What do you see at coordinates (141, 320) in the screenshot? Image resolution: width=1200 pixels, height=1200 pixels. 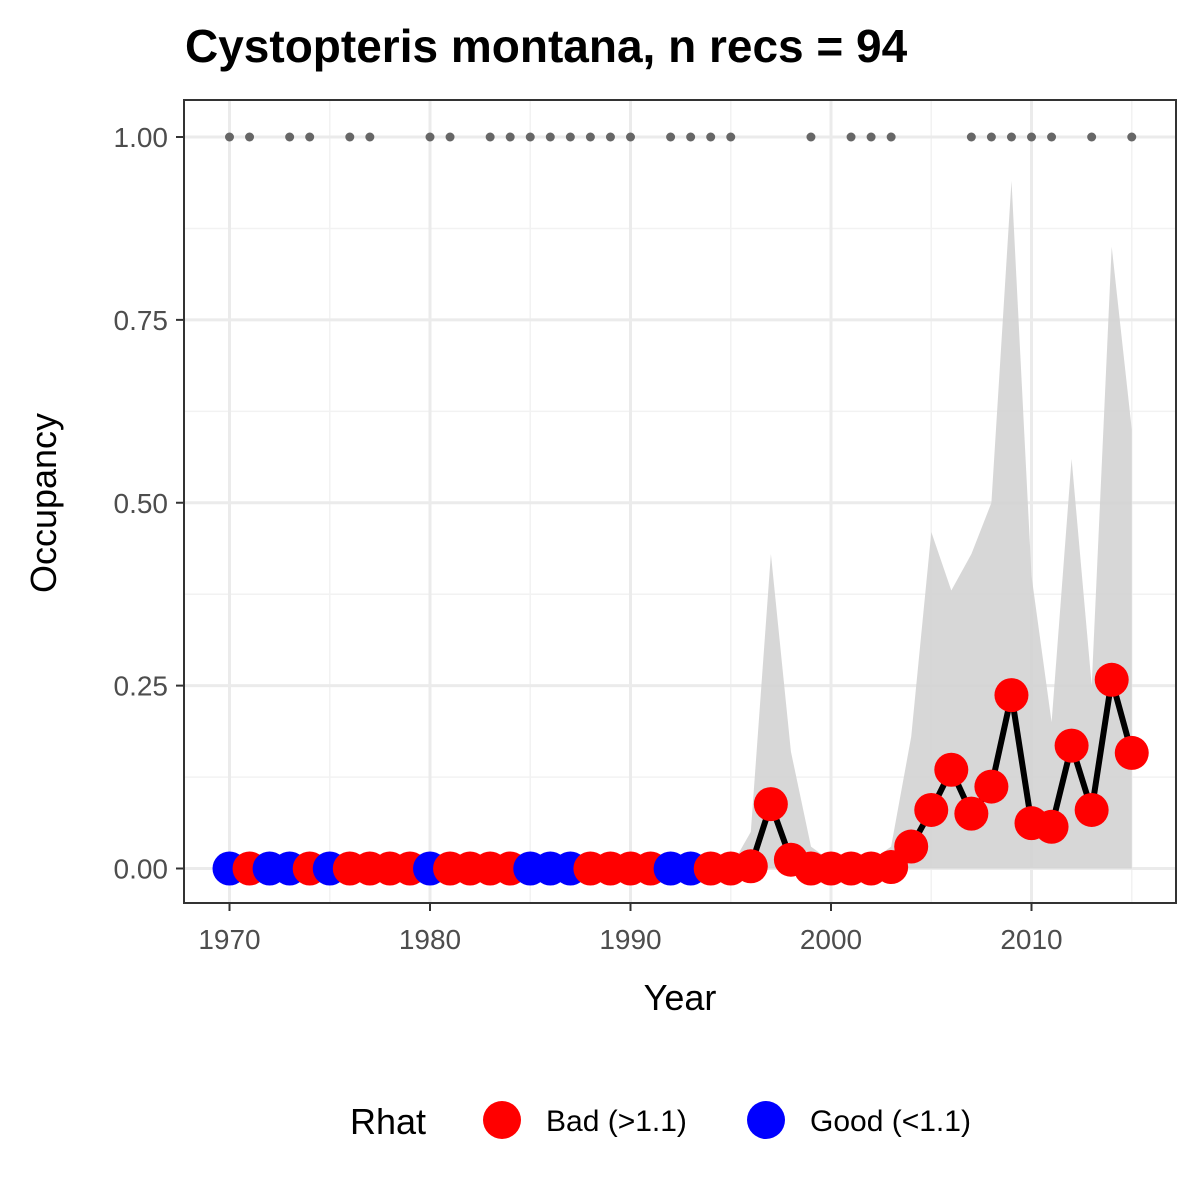 I see `y-tick-label: 0.75` at bounding box center [141, 320].